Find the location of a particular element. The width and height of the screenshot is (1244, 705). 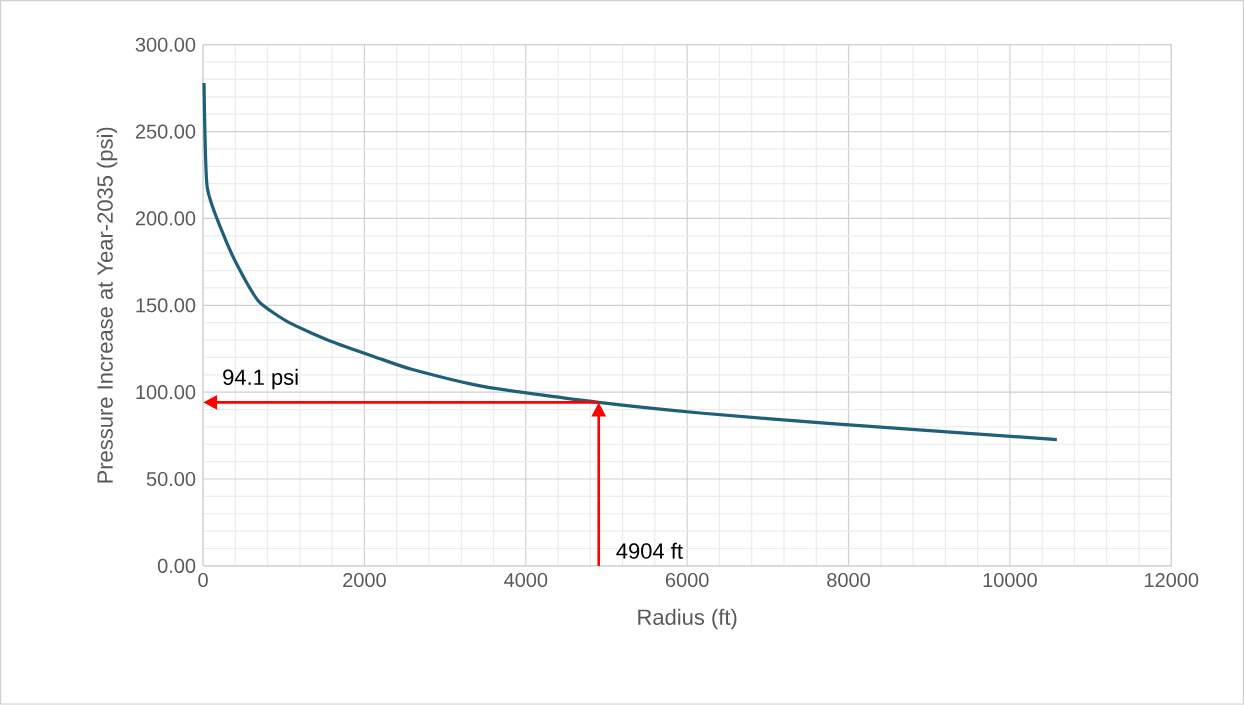

y-tick-label: 300.00 is located at coordinates (165, 44).